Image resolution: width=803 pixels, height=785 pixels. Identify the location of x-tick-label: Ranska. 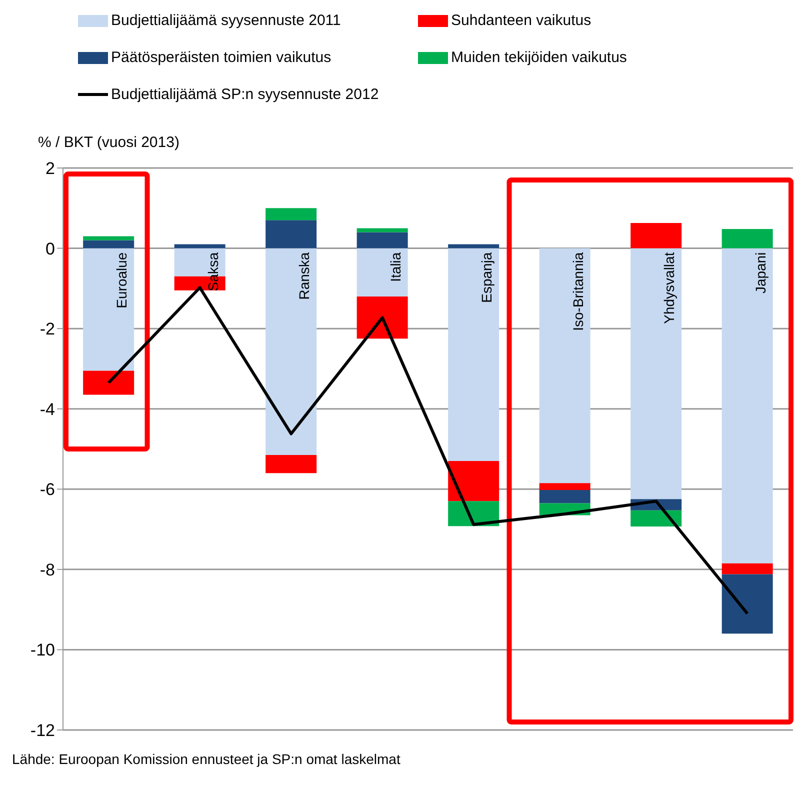
(304, 276).